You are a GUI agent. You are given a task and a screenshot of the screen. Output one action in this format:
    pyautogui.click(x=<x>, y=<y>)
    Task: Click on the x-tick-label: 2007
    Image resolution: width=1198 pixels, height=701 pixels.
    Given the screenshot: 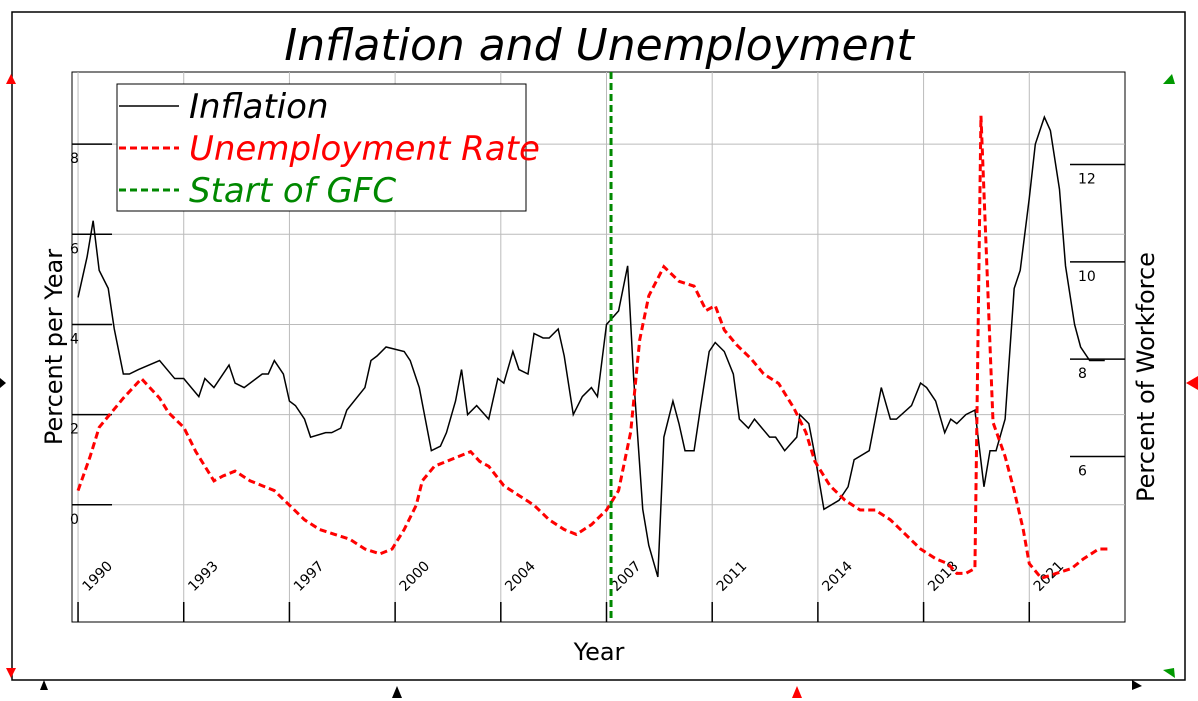 What is the action you would take?
    pyautogui.click(x=626, y=576)
    